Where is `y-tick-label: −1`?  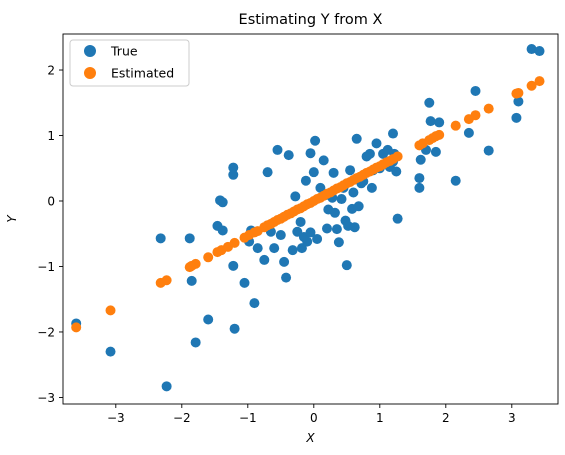 y-tick-label: −1 is located at coordinates (46, 267).